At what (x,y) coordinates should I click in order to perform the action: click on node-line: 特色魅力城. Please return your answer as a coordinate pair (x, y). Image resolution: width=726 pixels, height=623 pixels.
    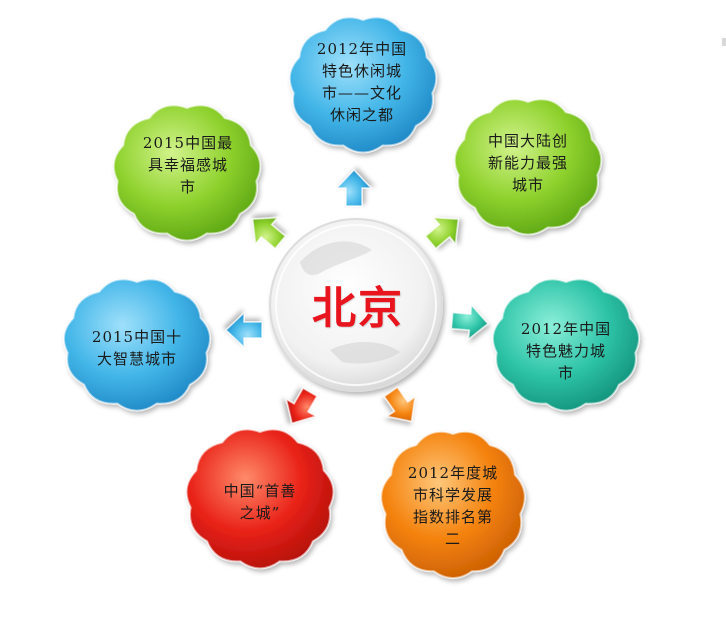
    Looking at the image, I should click on (565, 351).